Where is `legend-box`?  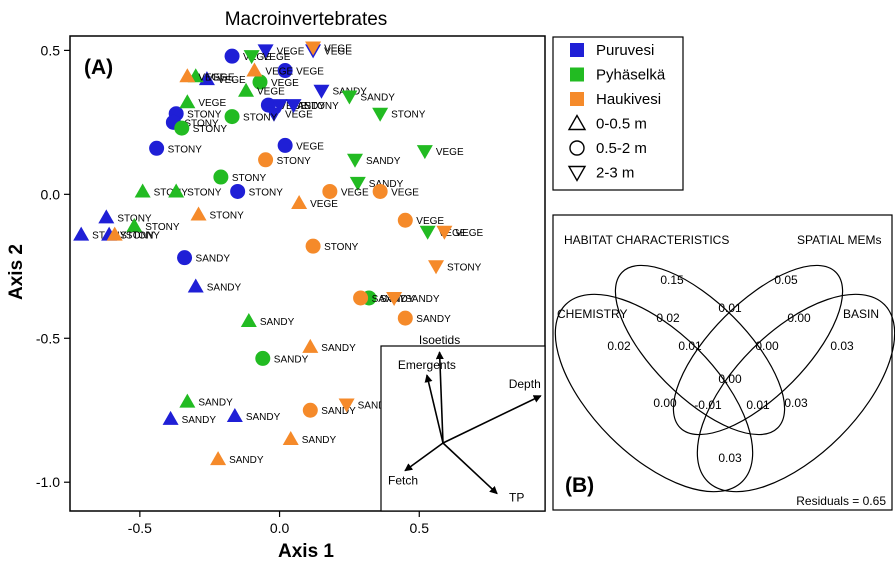 legend-box is located at coordinates (618, 113).